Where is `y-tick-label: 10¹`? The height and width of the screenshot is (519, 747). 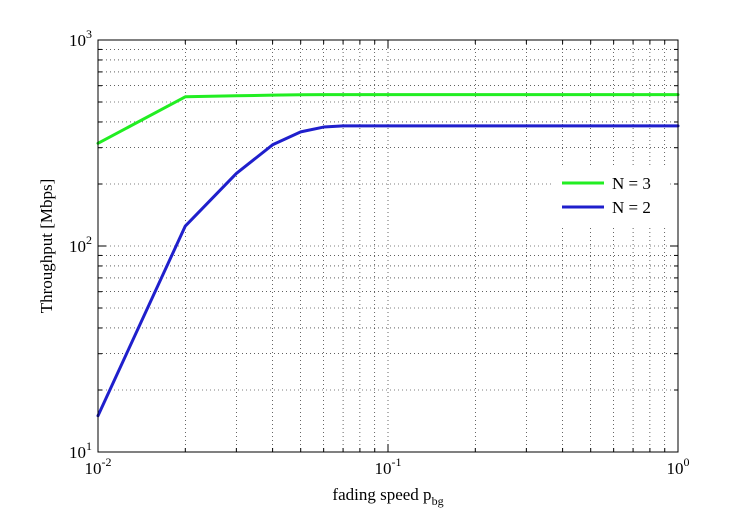 y-tick-label: 10¹ is located at coordinates (80, 450).